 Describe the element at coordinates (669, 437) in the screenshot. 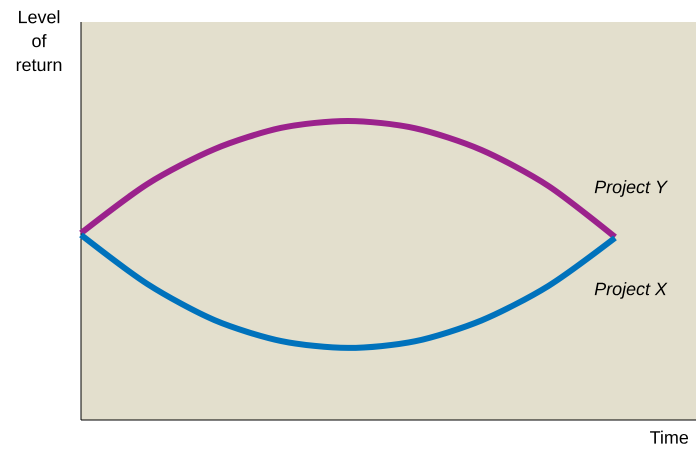

I see `x-axis-title: Time` at that location.